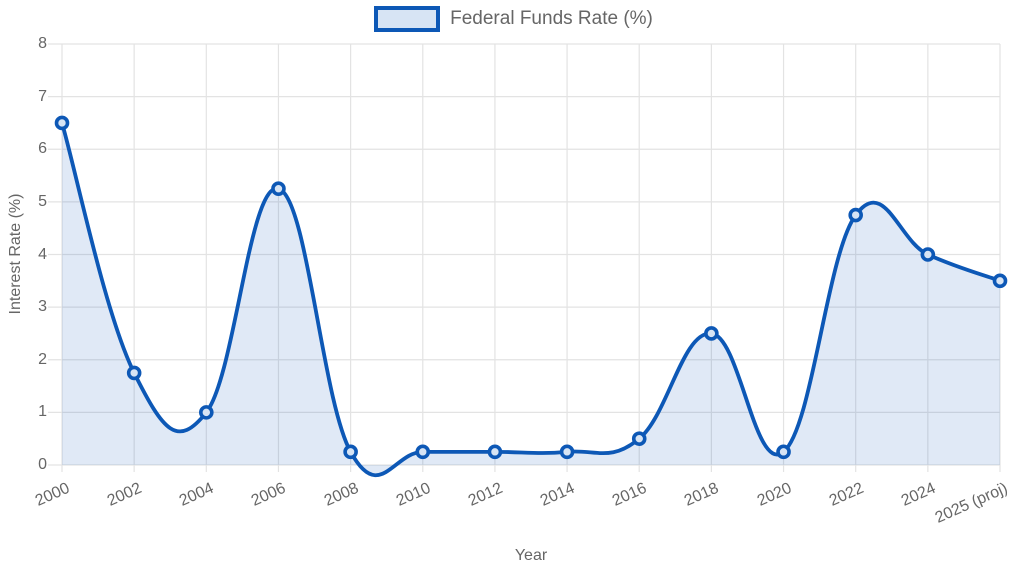  What do you see at coordinates (15, 254) in the screenshot?
I see `y-axis-title: Interest Rate (%)` at bounding box center [15, 254].